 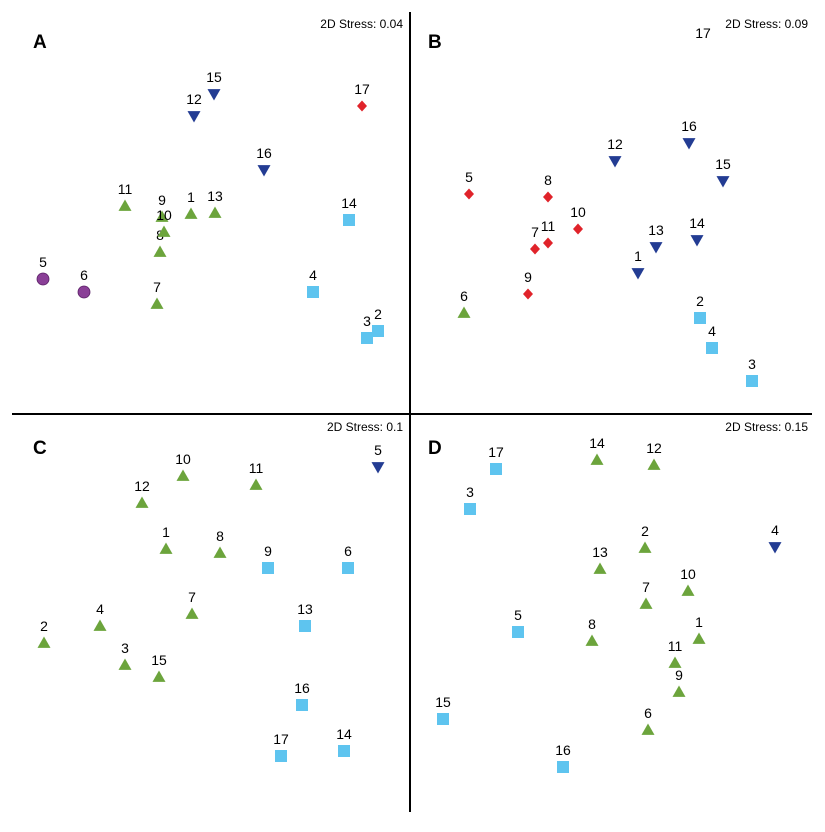 What do you see at coordinates (766, 24) in the screenshot?
I see `stress-label-b: 2D Stress: 0.09` at bounding box center [766, 24].